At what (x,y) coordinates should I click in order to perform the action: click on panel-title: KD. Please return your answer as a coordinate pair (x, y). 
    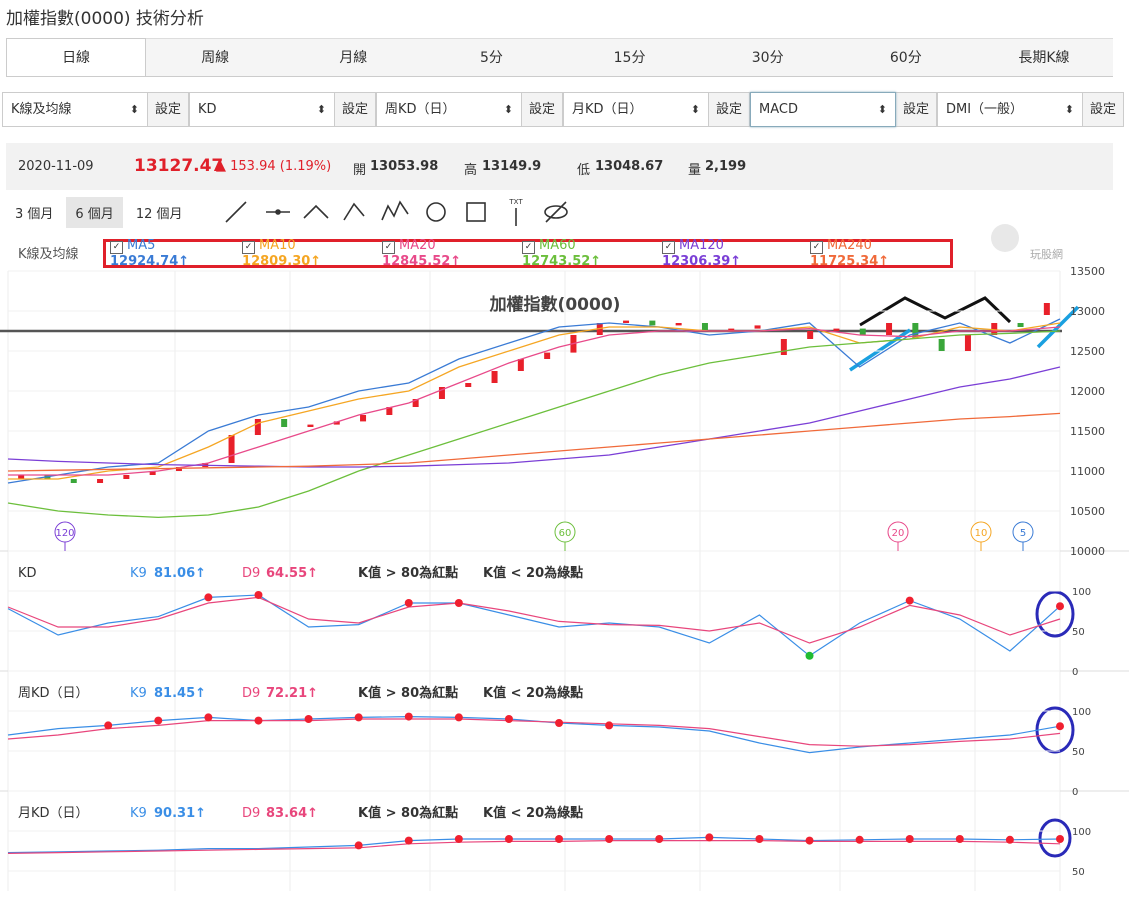
    Looking at the image, I should click on (27, 573).